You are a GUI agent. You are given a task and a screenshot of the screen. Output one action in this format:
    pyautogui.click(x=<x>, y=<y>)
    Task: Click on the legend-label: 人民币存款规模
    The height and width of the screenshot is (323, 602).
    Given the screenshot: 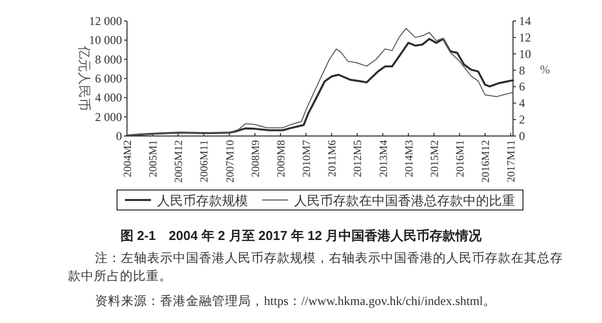 What is the action you would take?
    pyautogui.click(x=202, y=200)
    